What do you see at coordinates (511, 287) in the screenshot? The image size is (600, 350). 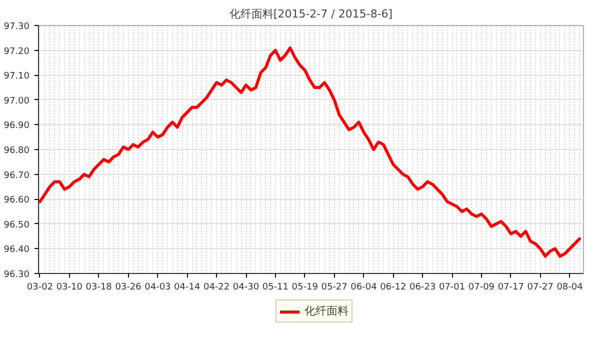 I see `x-tick-label: 07-17` at bounding box center [511, 287].